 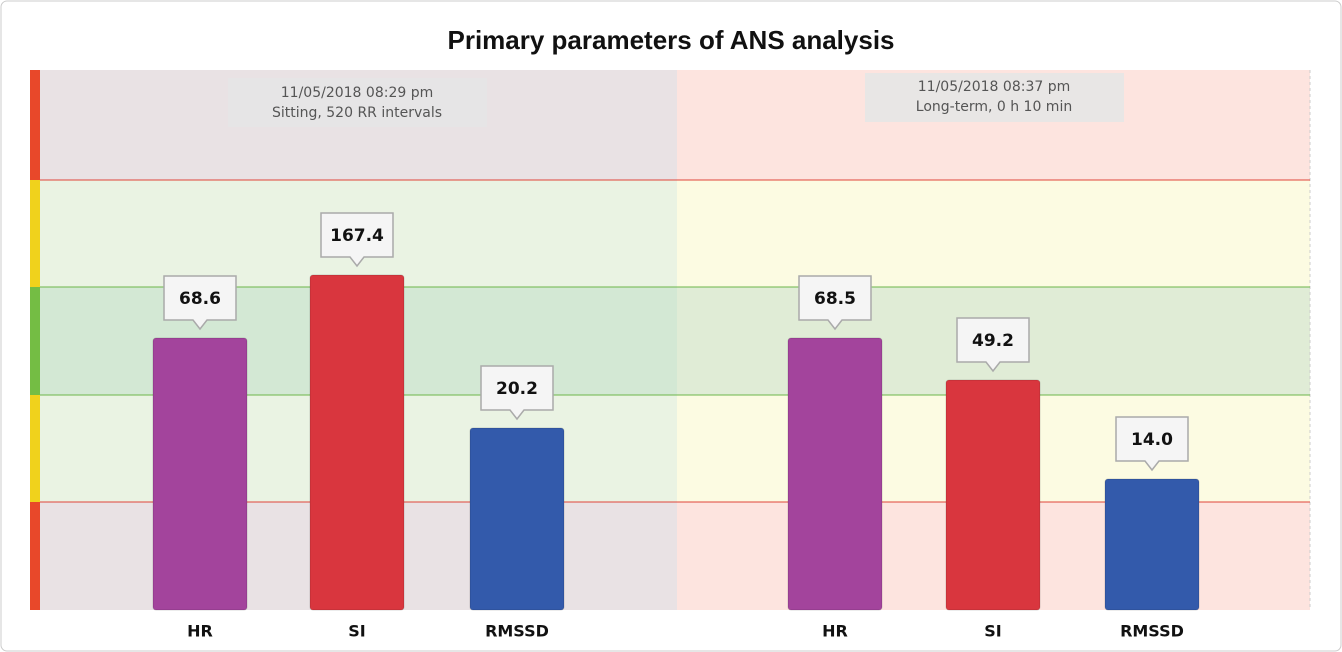 I want to click on description: Long-term, 0 h 10 min, so click(x=994, y=107).